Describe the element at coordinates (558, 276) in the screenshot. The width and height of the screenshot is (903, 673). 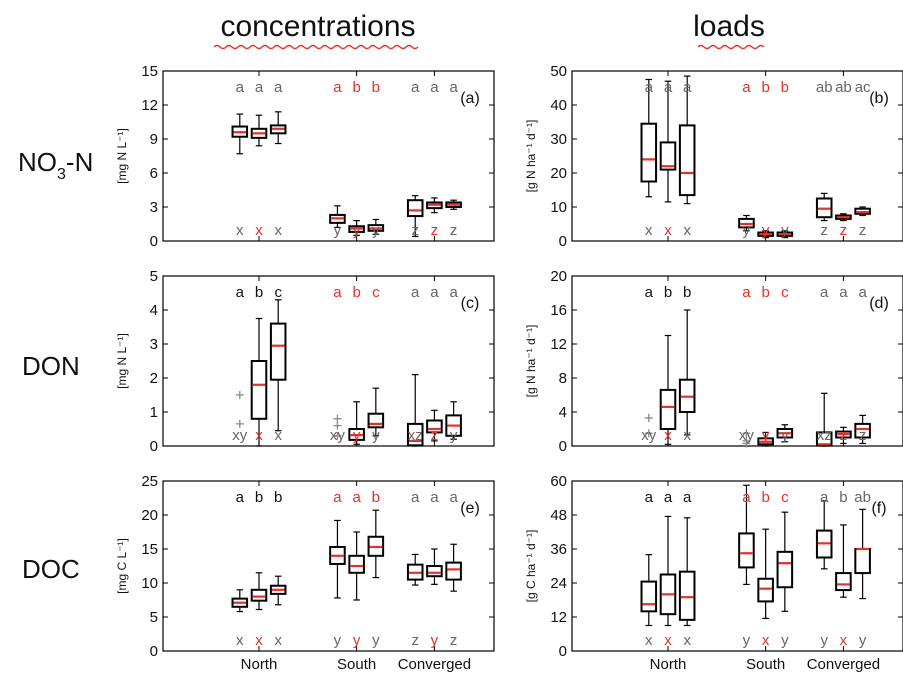
I see `y-tick-label: 20` at that location.